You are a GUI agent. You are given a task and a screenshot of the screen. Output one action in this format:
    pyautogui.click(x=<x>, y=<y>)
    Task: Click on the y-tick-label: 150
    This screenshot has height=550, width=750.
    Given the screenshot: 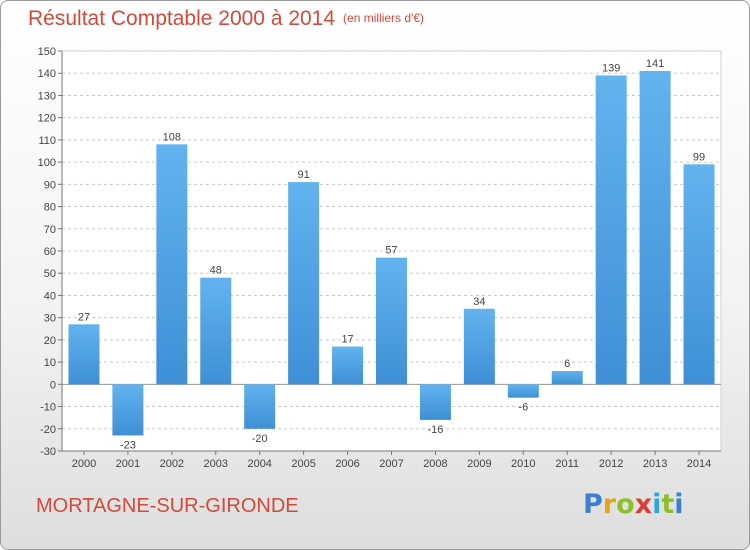 What is the action you would take?
    pyautogui.click(x=47, y=52)
    